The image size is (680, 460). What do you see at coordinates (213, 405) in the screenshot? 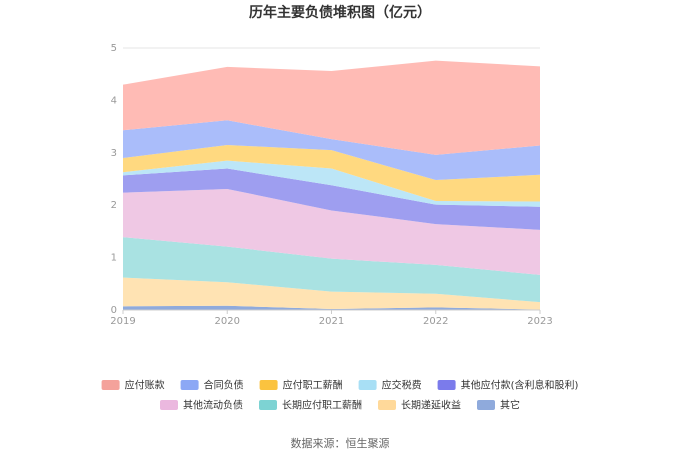
I see `legend-label: 其他流动负债` at bounding box center [213, 405].